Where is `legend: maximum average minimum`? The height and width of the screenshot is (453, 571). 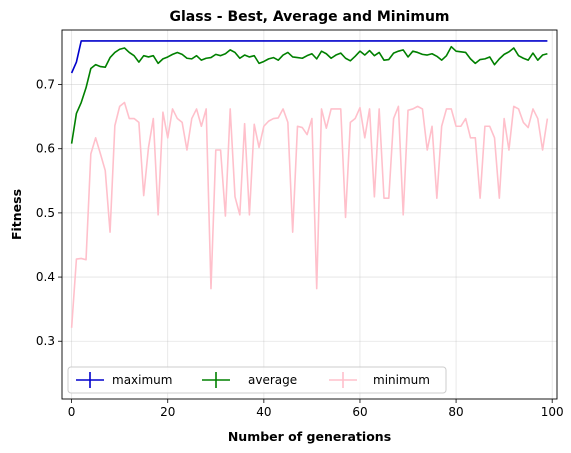
legend: maximum average minimum is located at coordinates (257, 380).